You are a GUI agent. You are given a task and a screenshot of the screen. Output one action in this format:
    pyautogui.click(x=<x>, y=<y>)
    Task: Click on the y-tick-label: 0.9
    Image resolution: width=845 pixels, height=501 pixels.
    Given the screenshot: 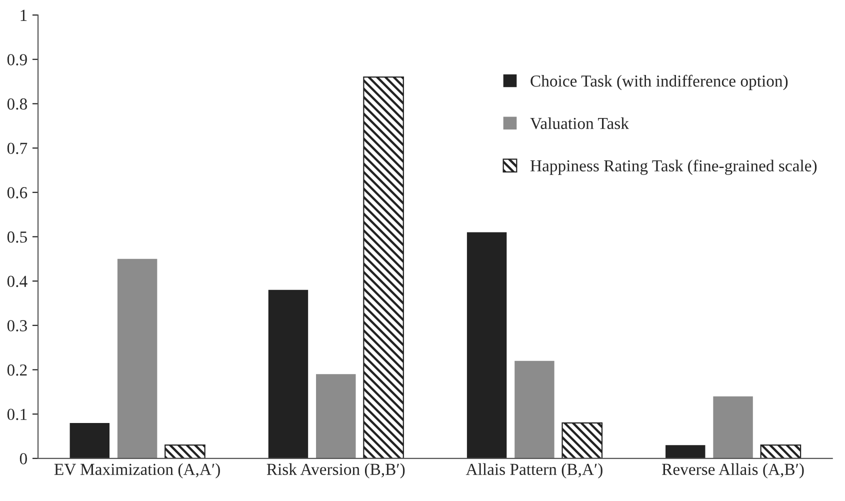 What is the action you would take?
    pyautogui.click(x=17, y=60)
    